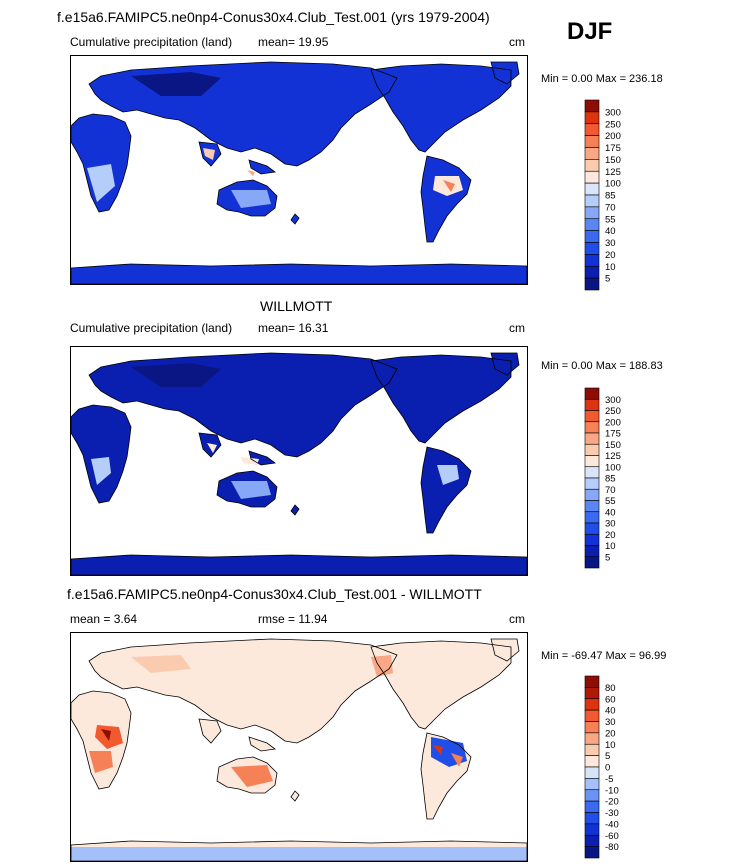 This screenshot has height=866, width=733. Describe the element at coordinates (613, 136) in the screenshot. I see `colorbar-tick-label: 200` at that location.